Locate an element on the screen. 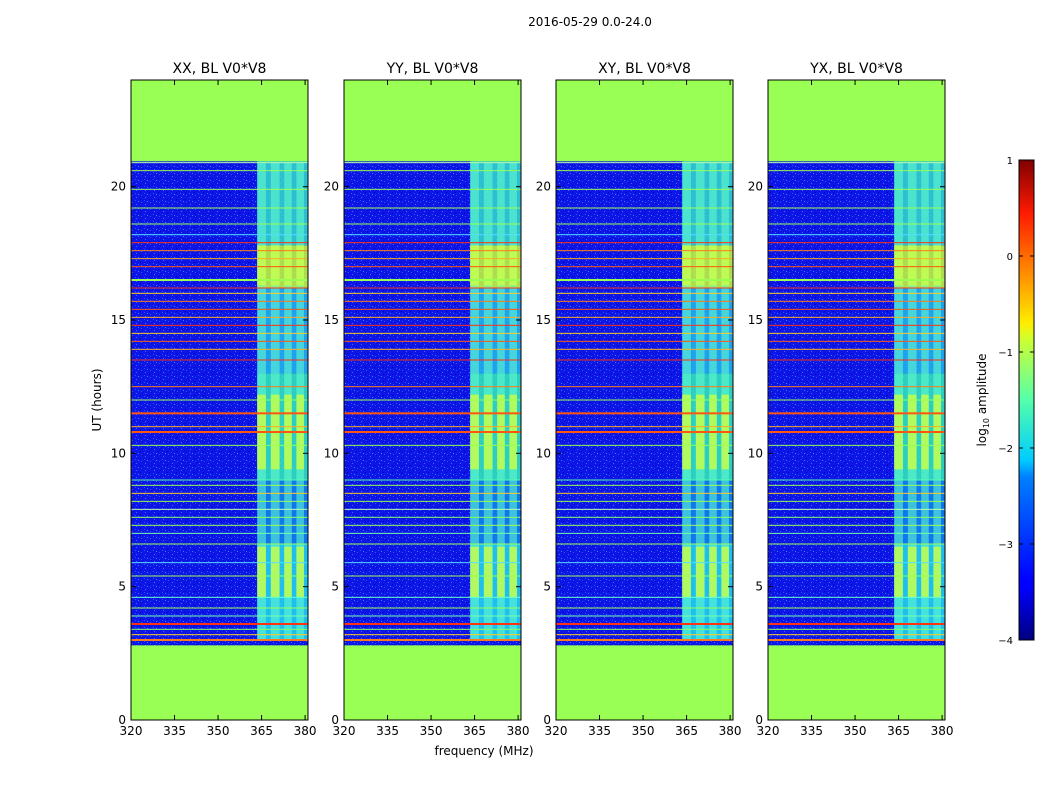  colorbar-label-base: 10 is located at coordinates (986, 423).